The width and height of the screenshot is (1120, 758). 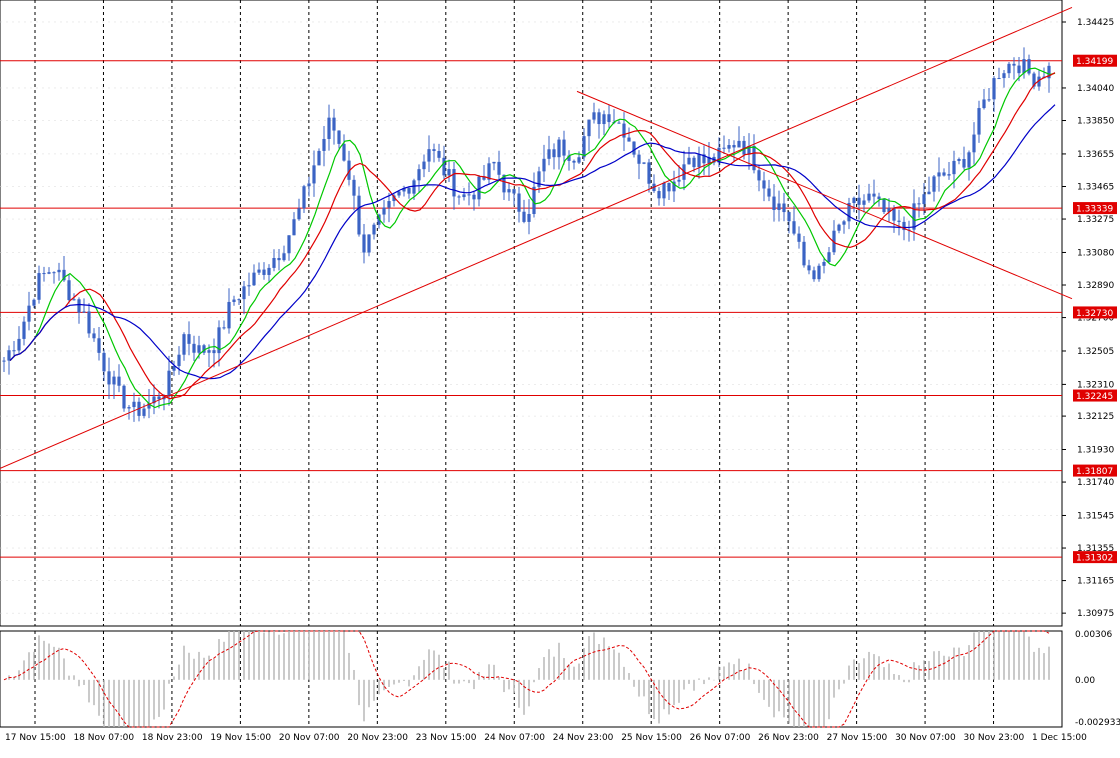 I want to click on trend-line-falling, so click(x=824, y=195).